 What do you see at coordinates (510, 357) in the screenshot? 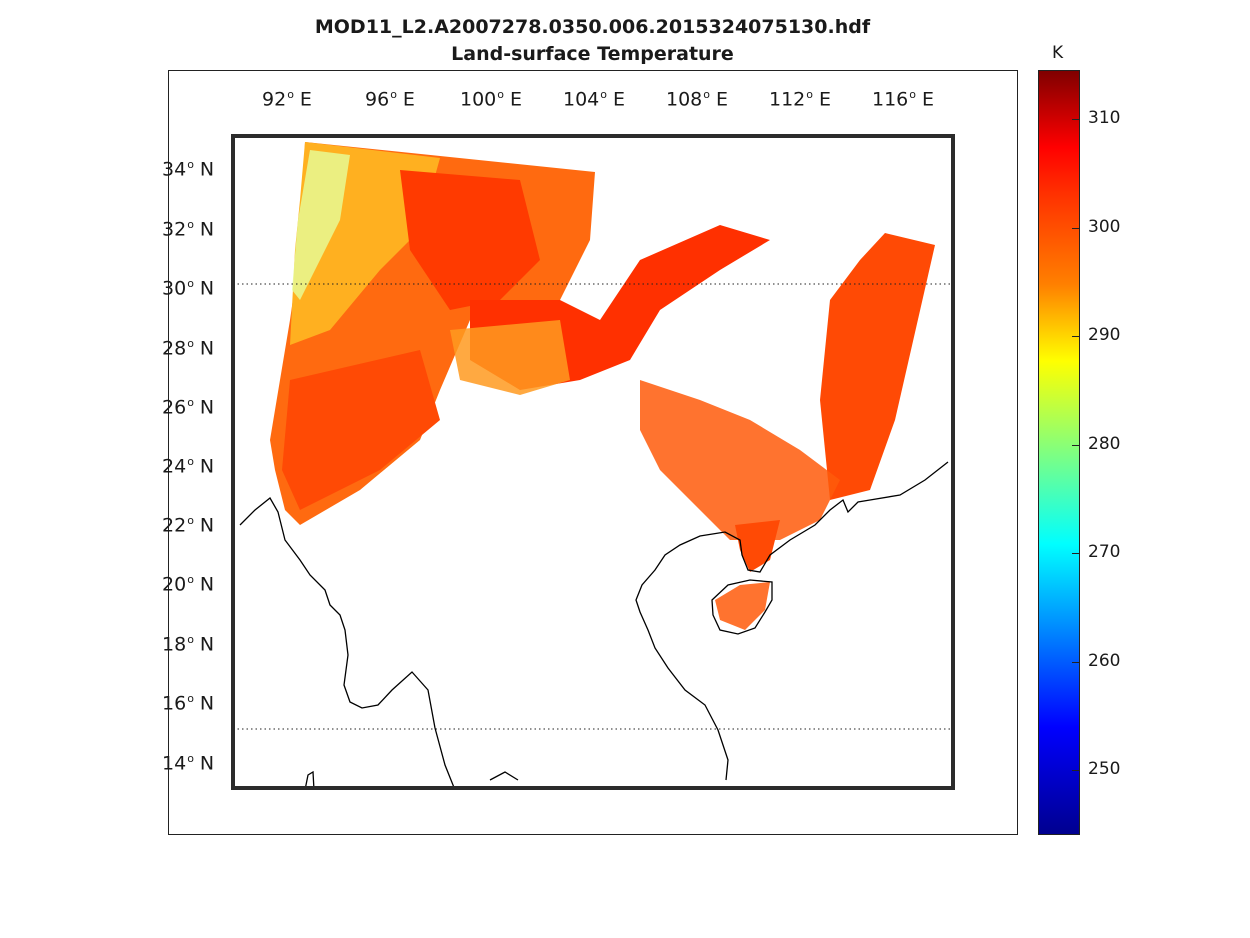
I see `lst-central-mild` at bounding box center [510, 357].